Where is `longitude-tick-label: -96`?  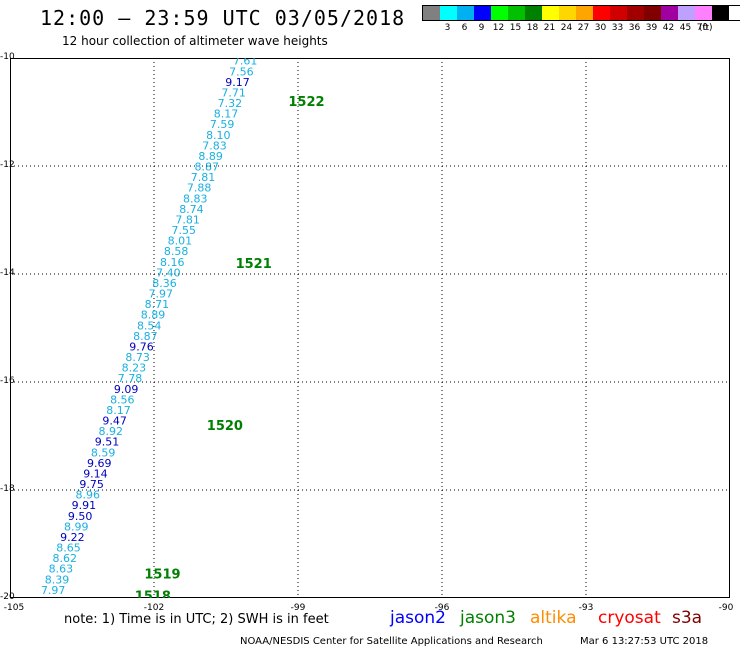
longitude-tick-label: -96 is located at coordinates (442, 608).